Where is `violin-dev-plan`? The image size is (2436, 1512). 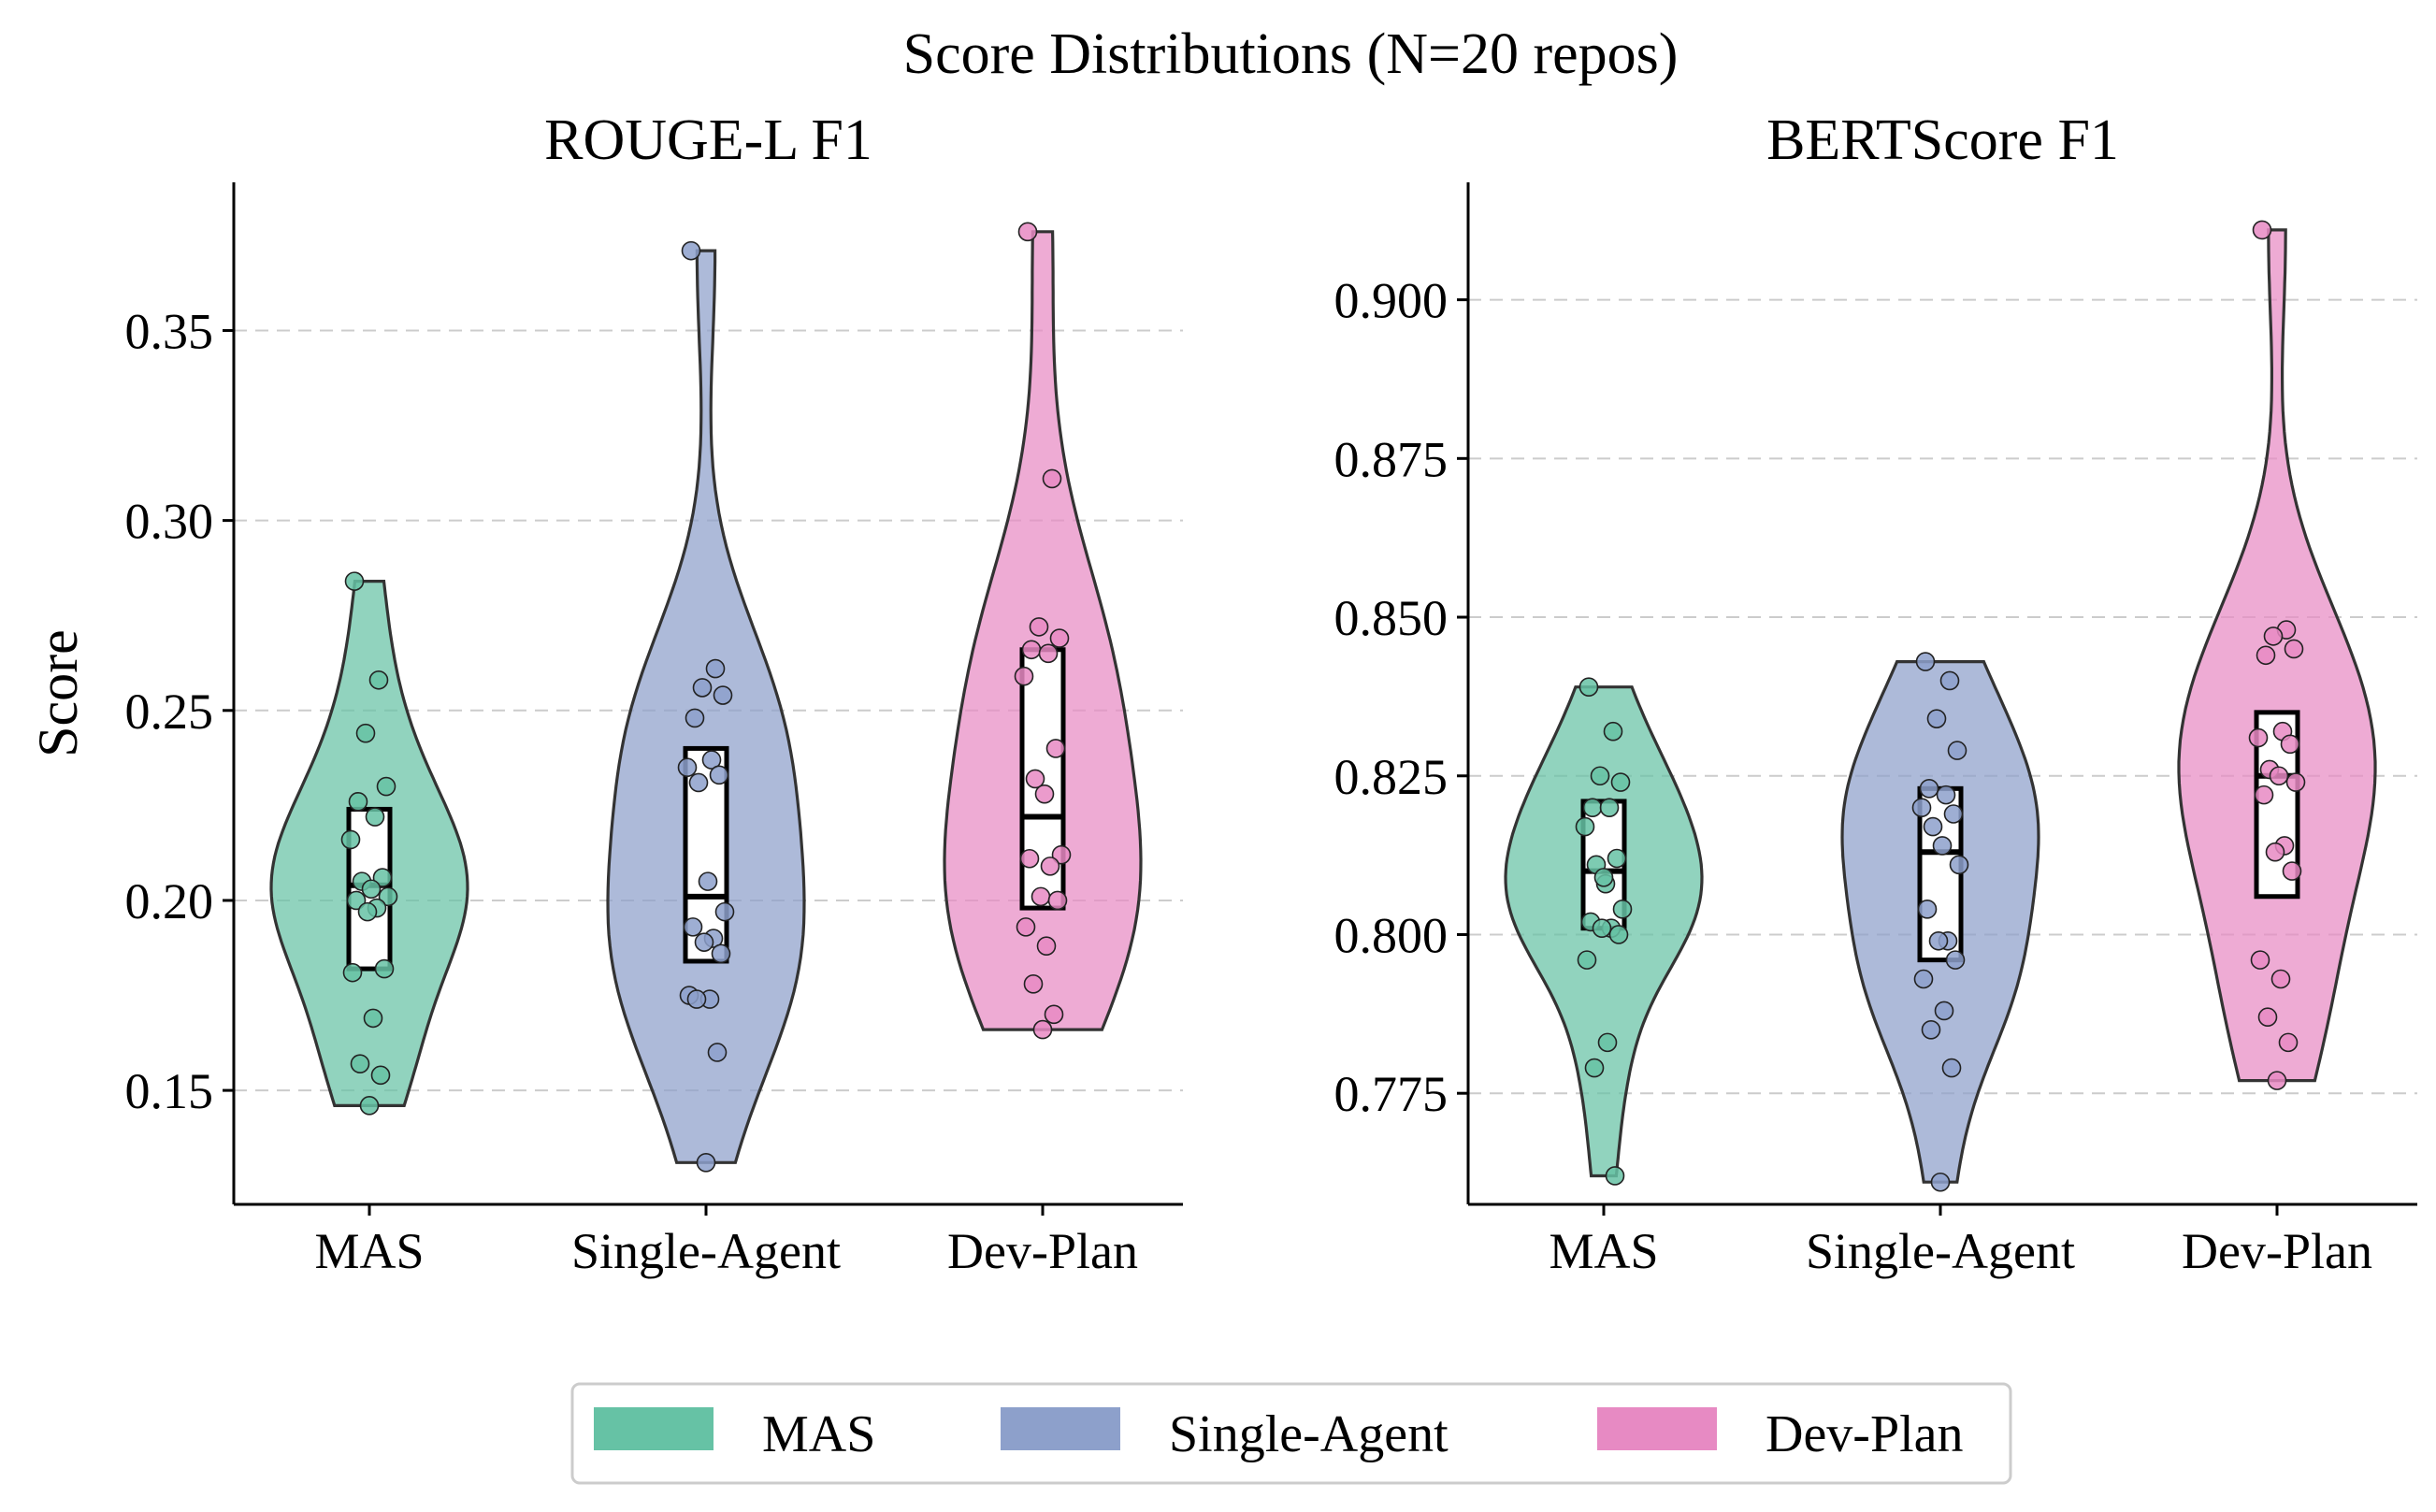 violin-dev-plan is located at coordinates (2277, 655).